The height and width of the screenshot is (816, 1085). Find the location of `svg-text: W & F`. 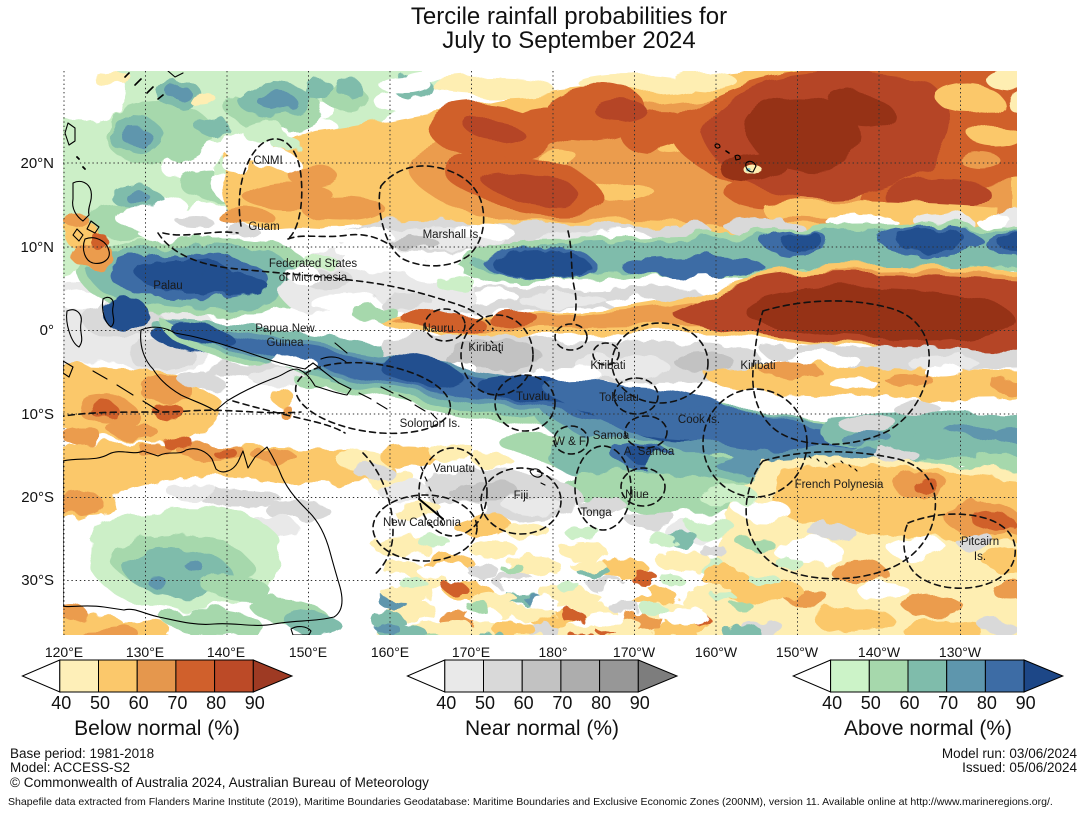

svg-text: W & F is located at coordinates (570, 442).